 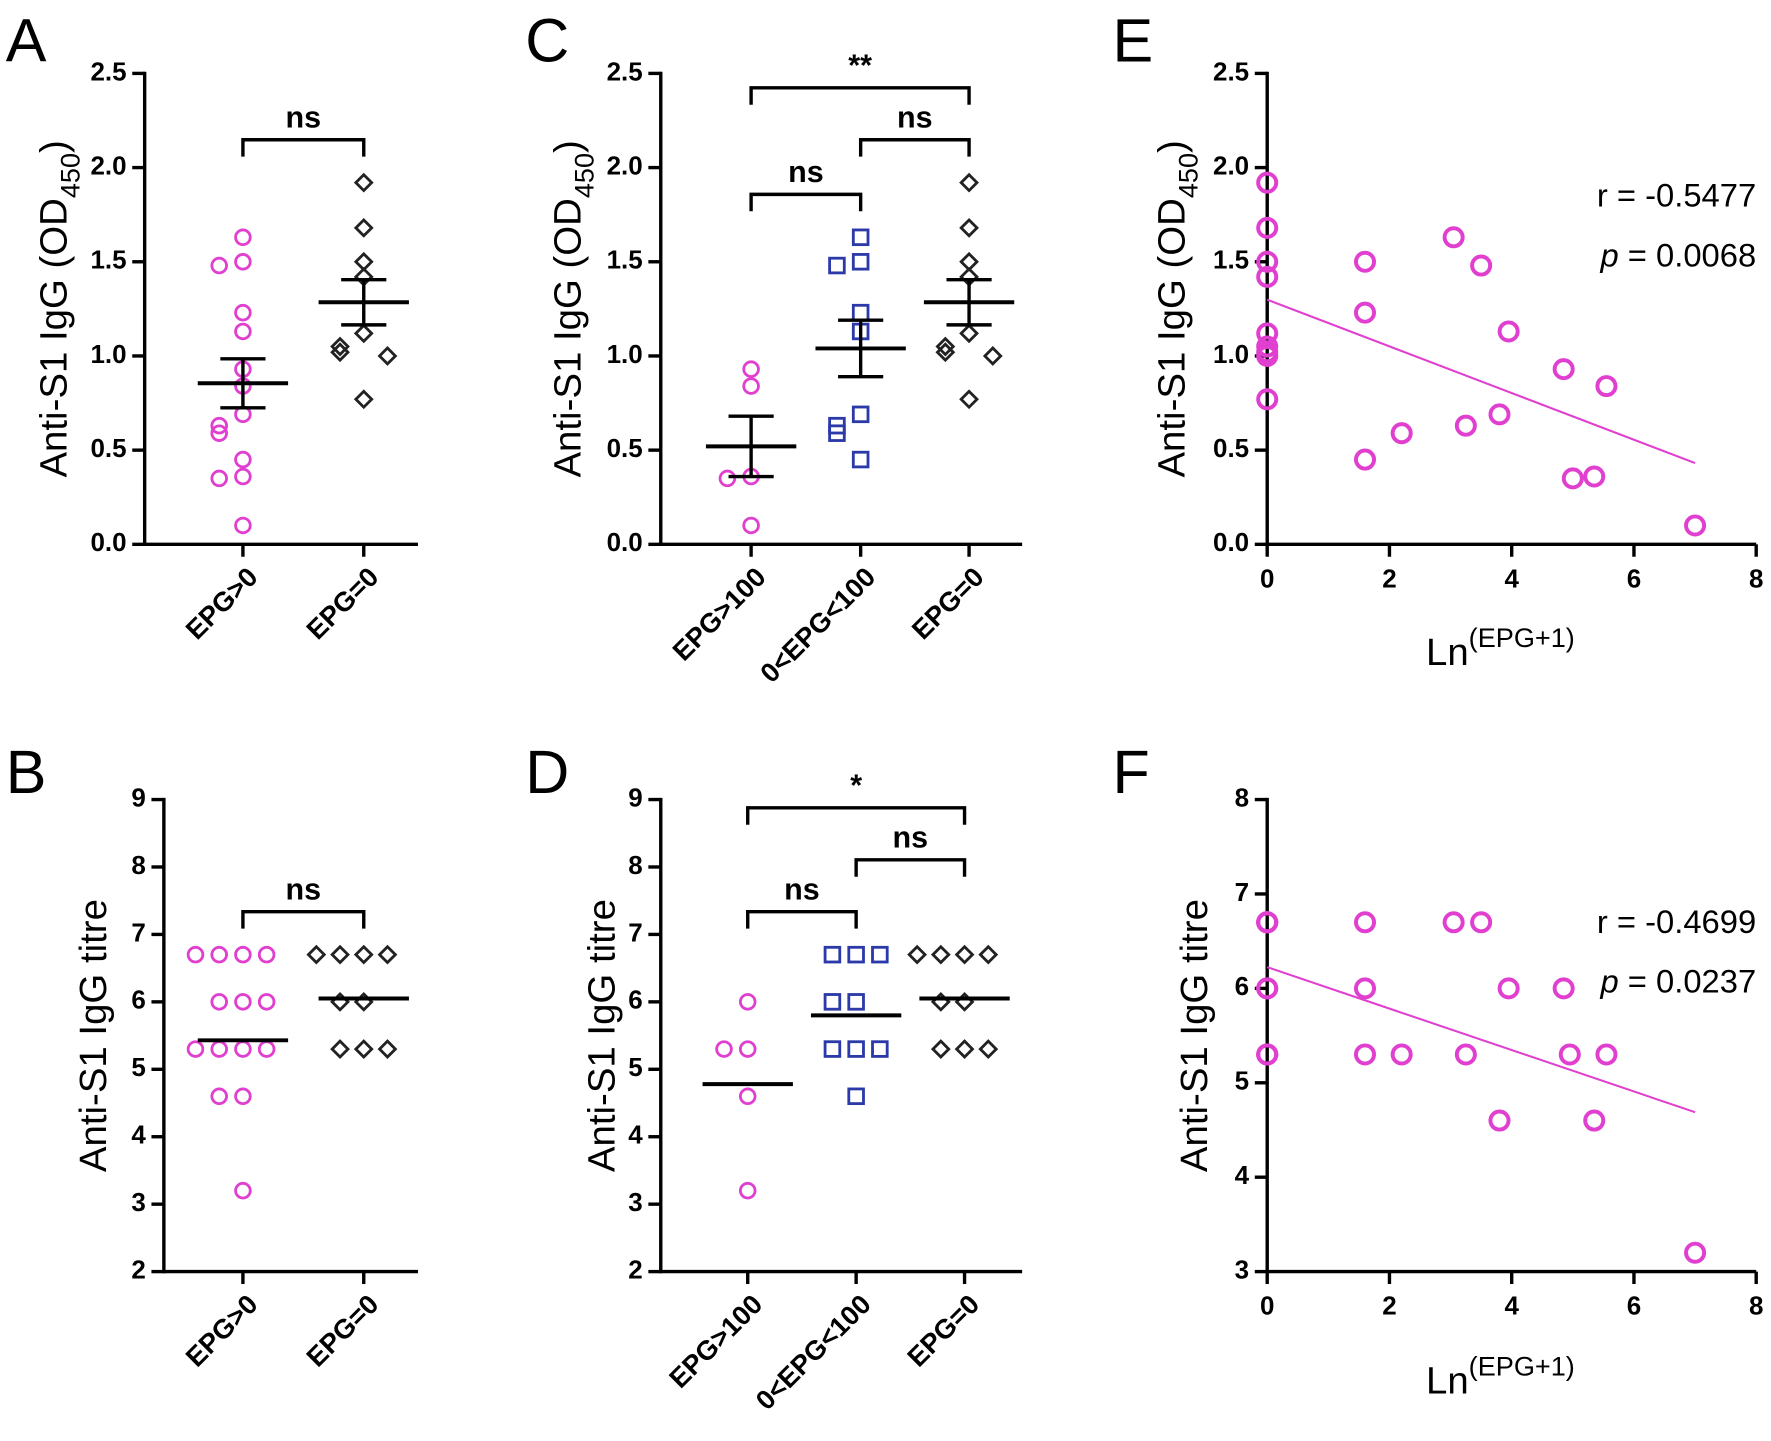 What do you see at coordinates (1511, 578) in the screenshot?
I see `x-tick-label: 4` at bounding box center [1511, 578].